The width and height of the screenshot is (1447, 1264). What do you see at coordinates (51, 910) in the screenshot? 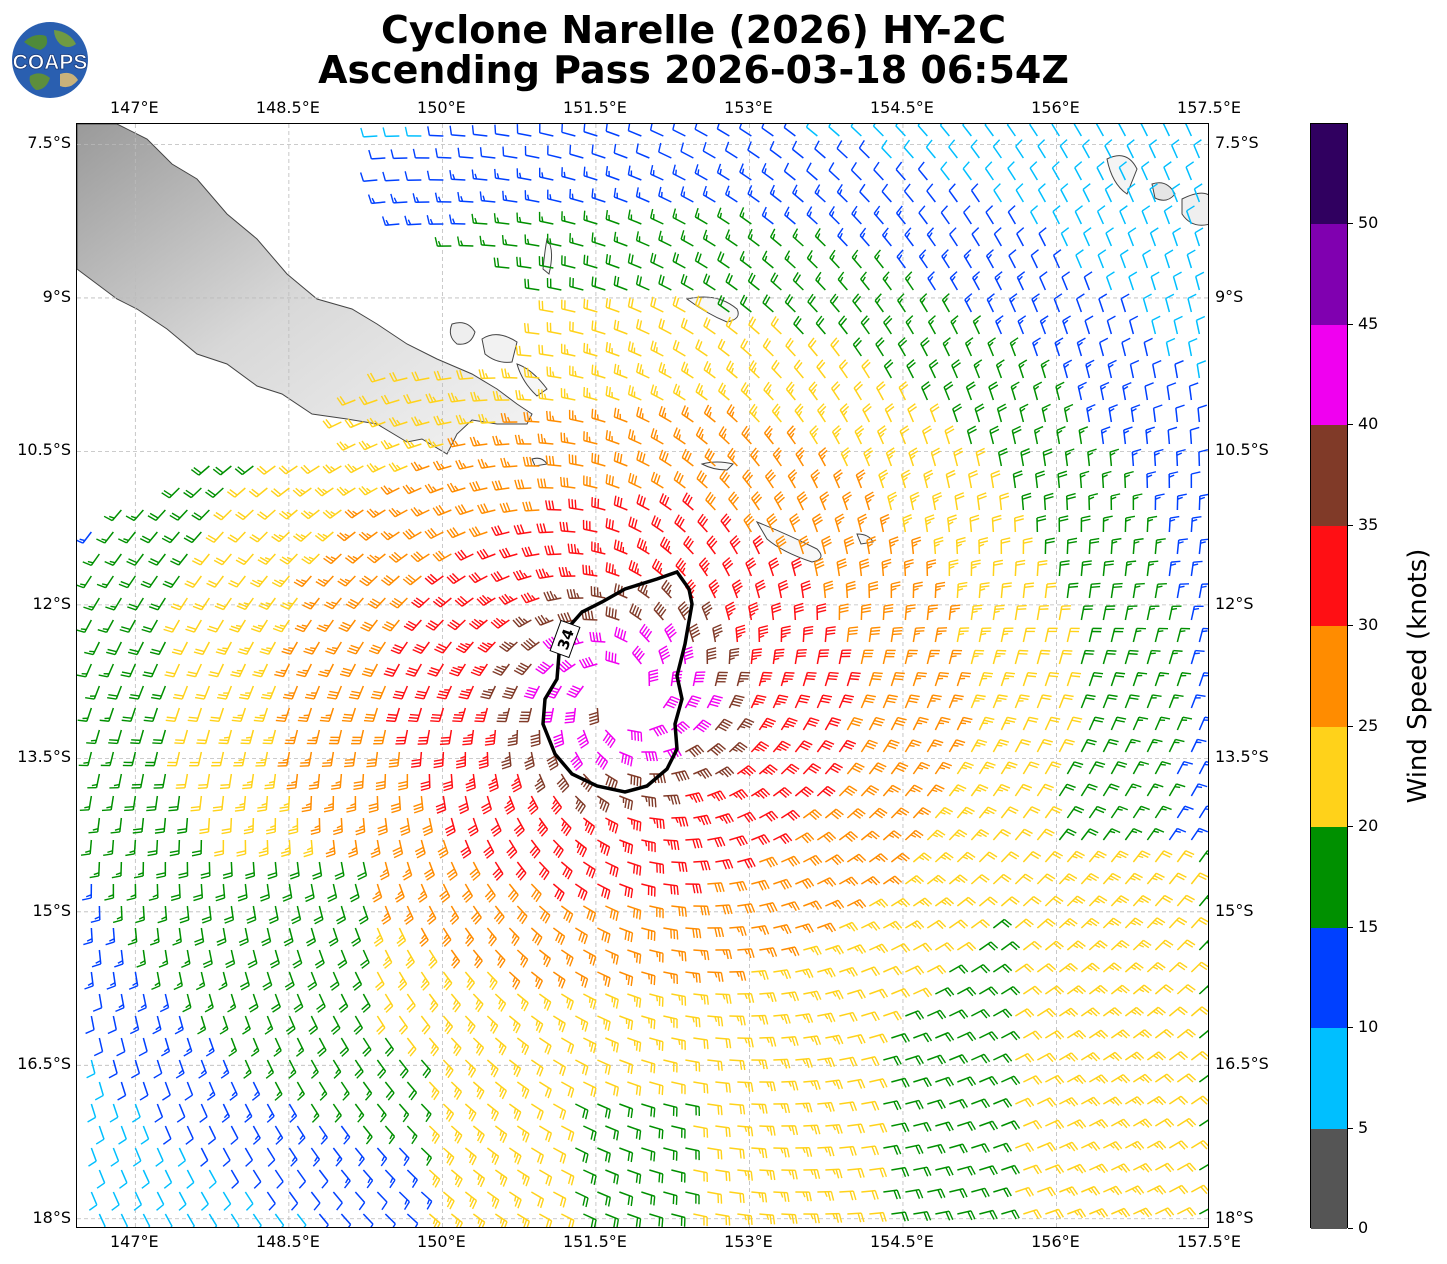
I see `lat-tick-label: 15°S` at bounding box center [51, 910].